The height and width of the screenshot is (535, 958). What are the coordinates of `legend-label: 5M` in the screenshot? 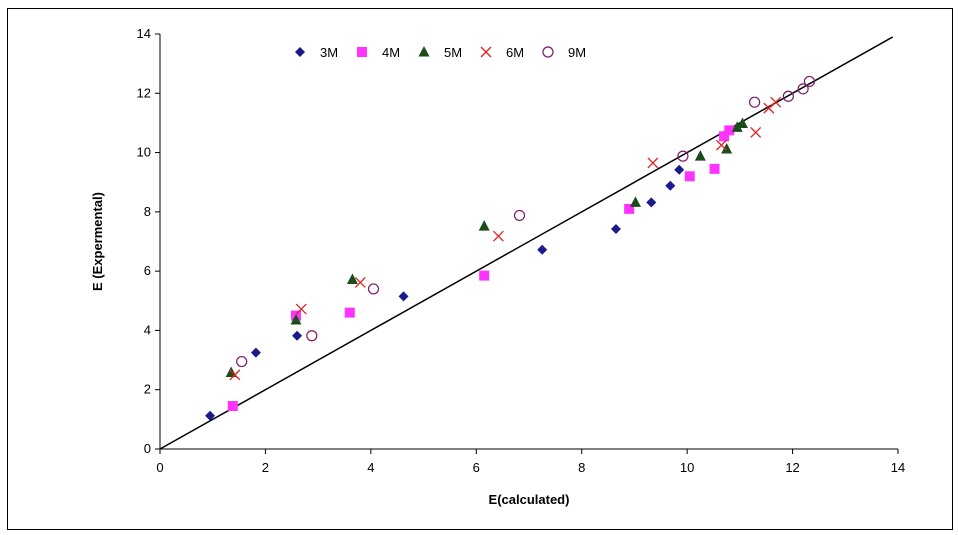 It's located at (453, 52).